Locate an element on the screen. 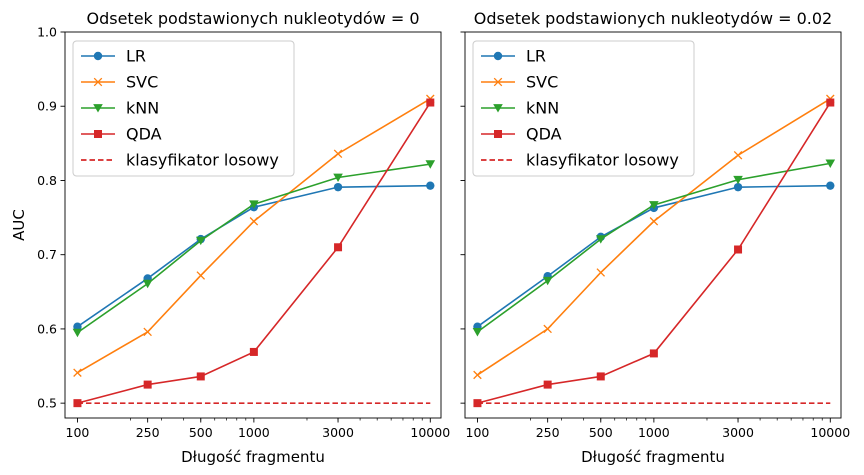 Image resolution: width=864 pixels, height=475 pixels. y-tick-label: 0.7 is located at coordinates (47, 254).